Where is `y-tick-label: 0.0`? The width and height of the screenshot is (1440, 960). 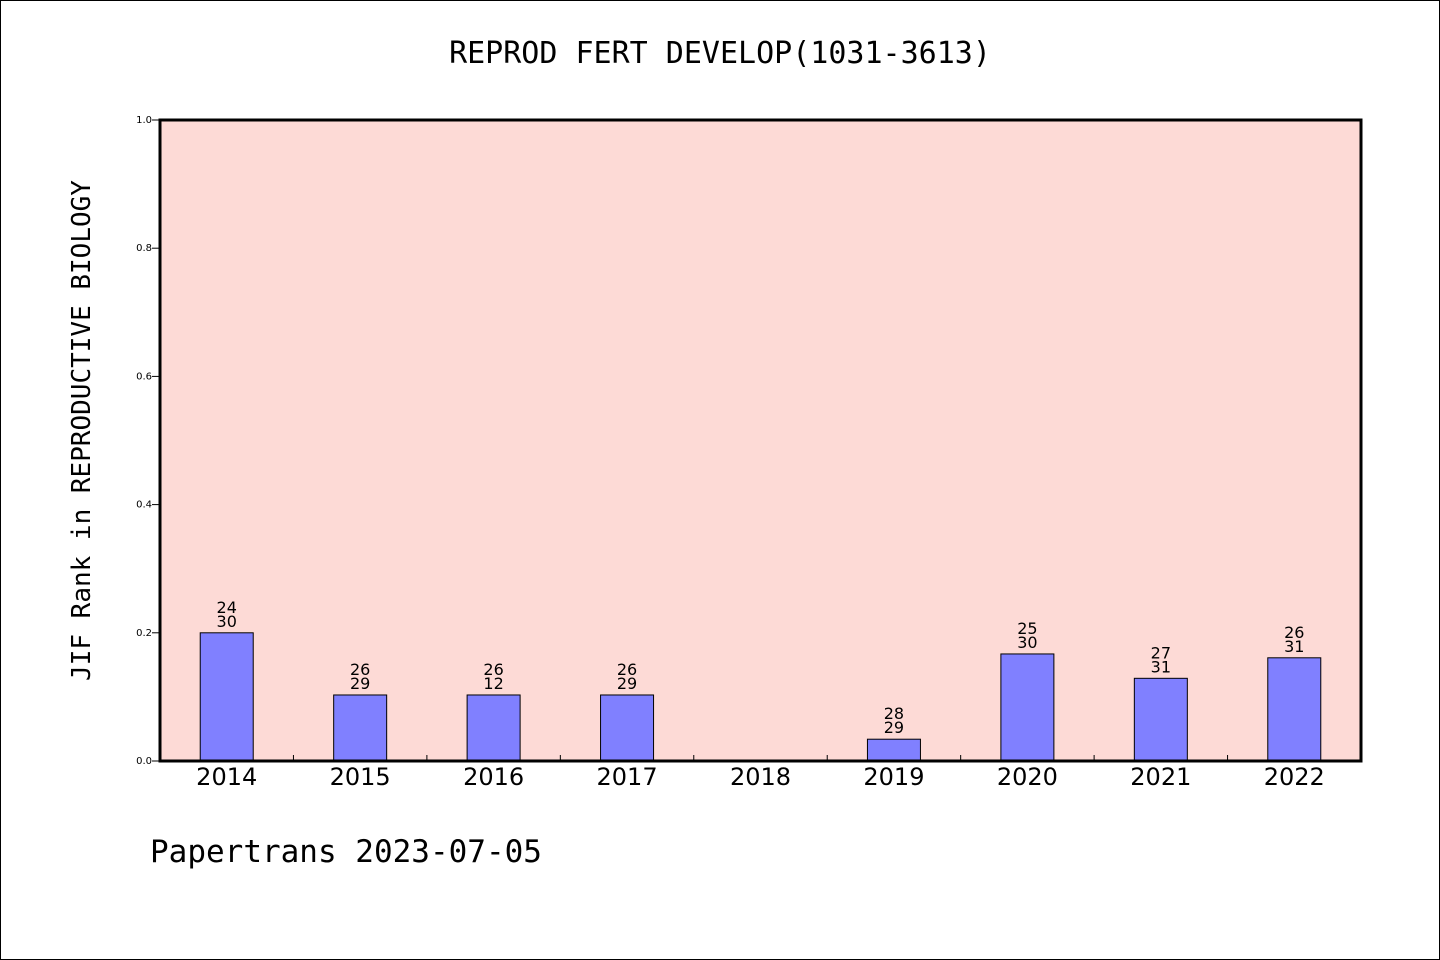
y-tick-label: 0.0 is located at coordinates (144, 761).